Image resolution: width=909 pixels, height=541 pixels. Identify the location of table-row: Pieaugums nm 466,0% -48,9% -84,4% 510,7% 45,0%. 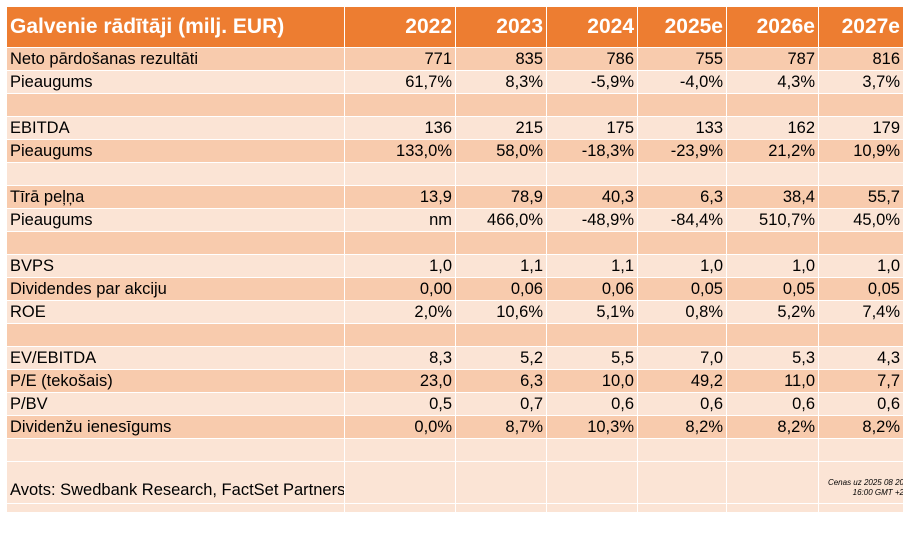
(455, 220).